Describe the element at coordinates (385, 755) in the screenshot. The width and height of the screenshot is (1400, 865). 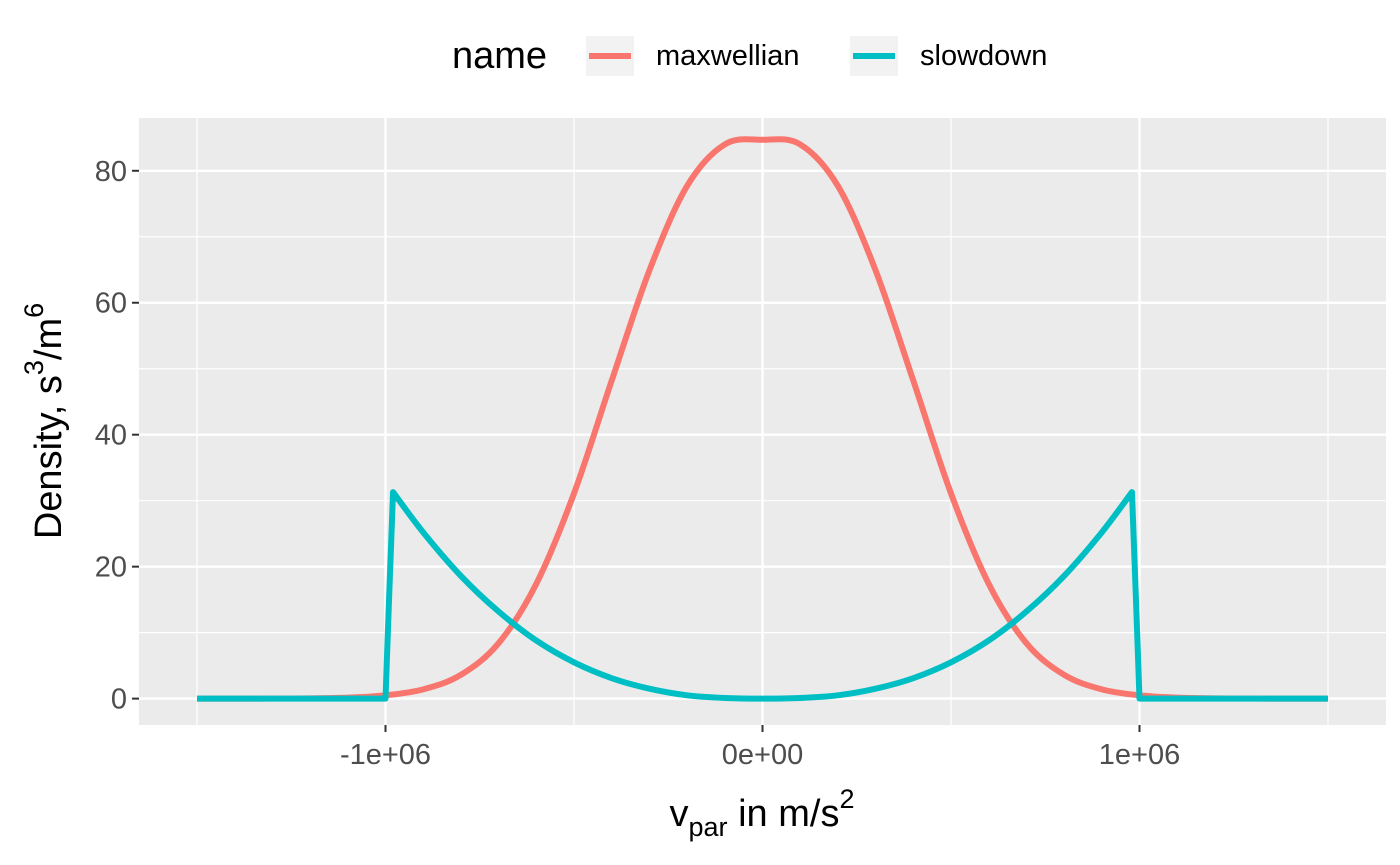
I see `x-tick-label: -1e+06` at that location.